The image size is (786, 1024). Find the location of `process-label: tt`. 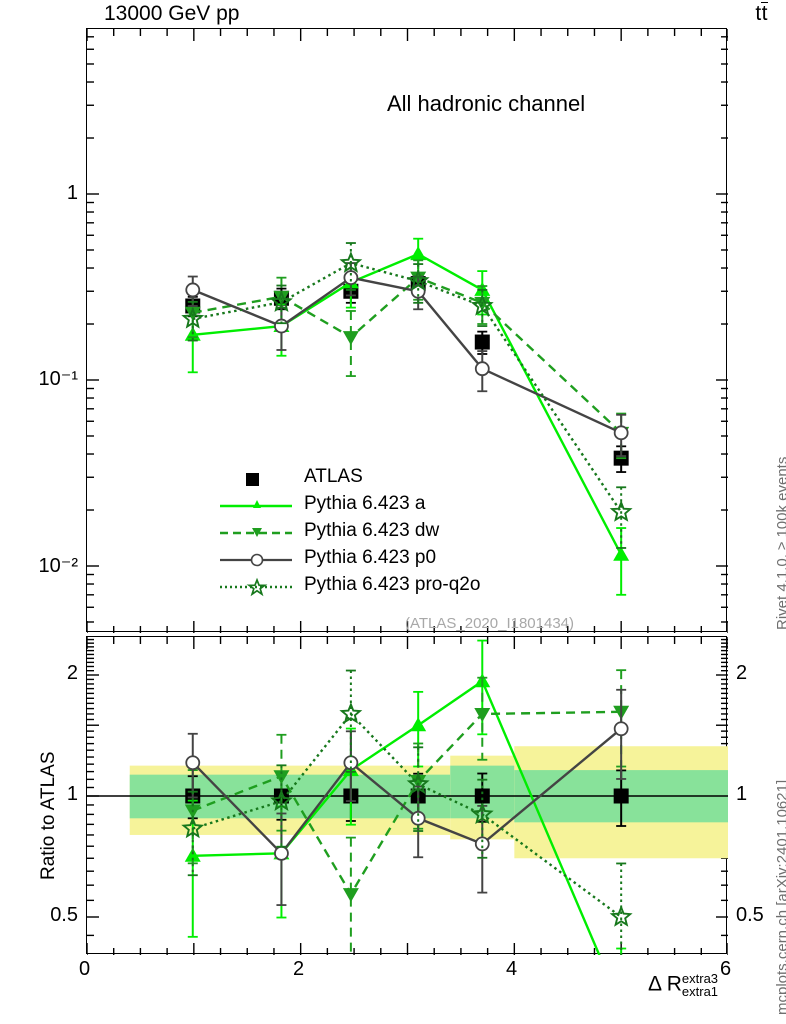

process-label: tt is located at coordinates (761, 14).